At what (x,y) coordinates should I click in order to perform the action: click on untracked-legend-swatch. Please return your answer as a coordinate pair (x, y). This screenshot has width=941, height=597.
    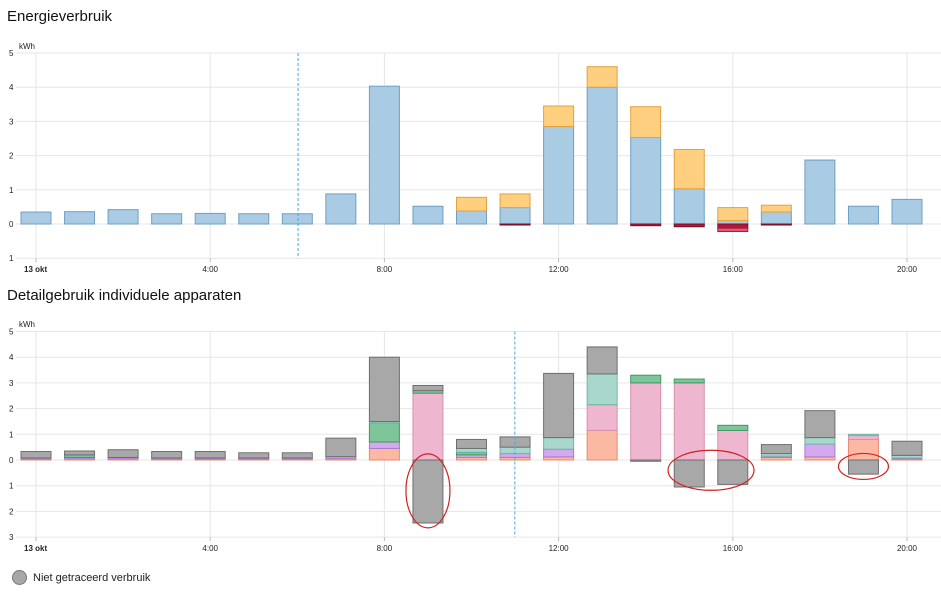
    Looking at the image, I should click on (19, 577).